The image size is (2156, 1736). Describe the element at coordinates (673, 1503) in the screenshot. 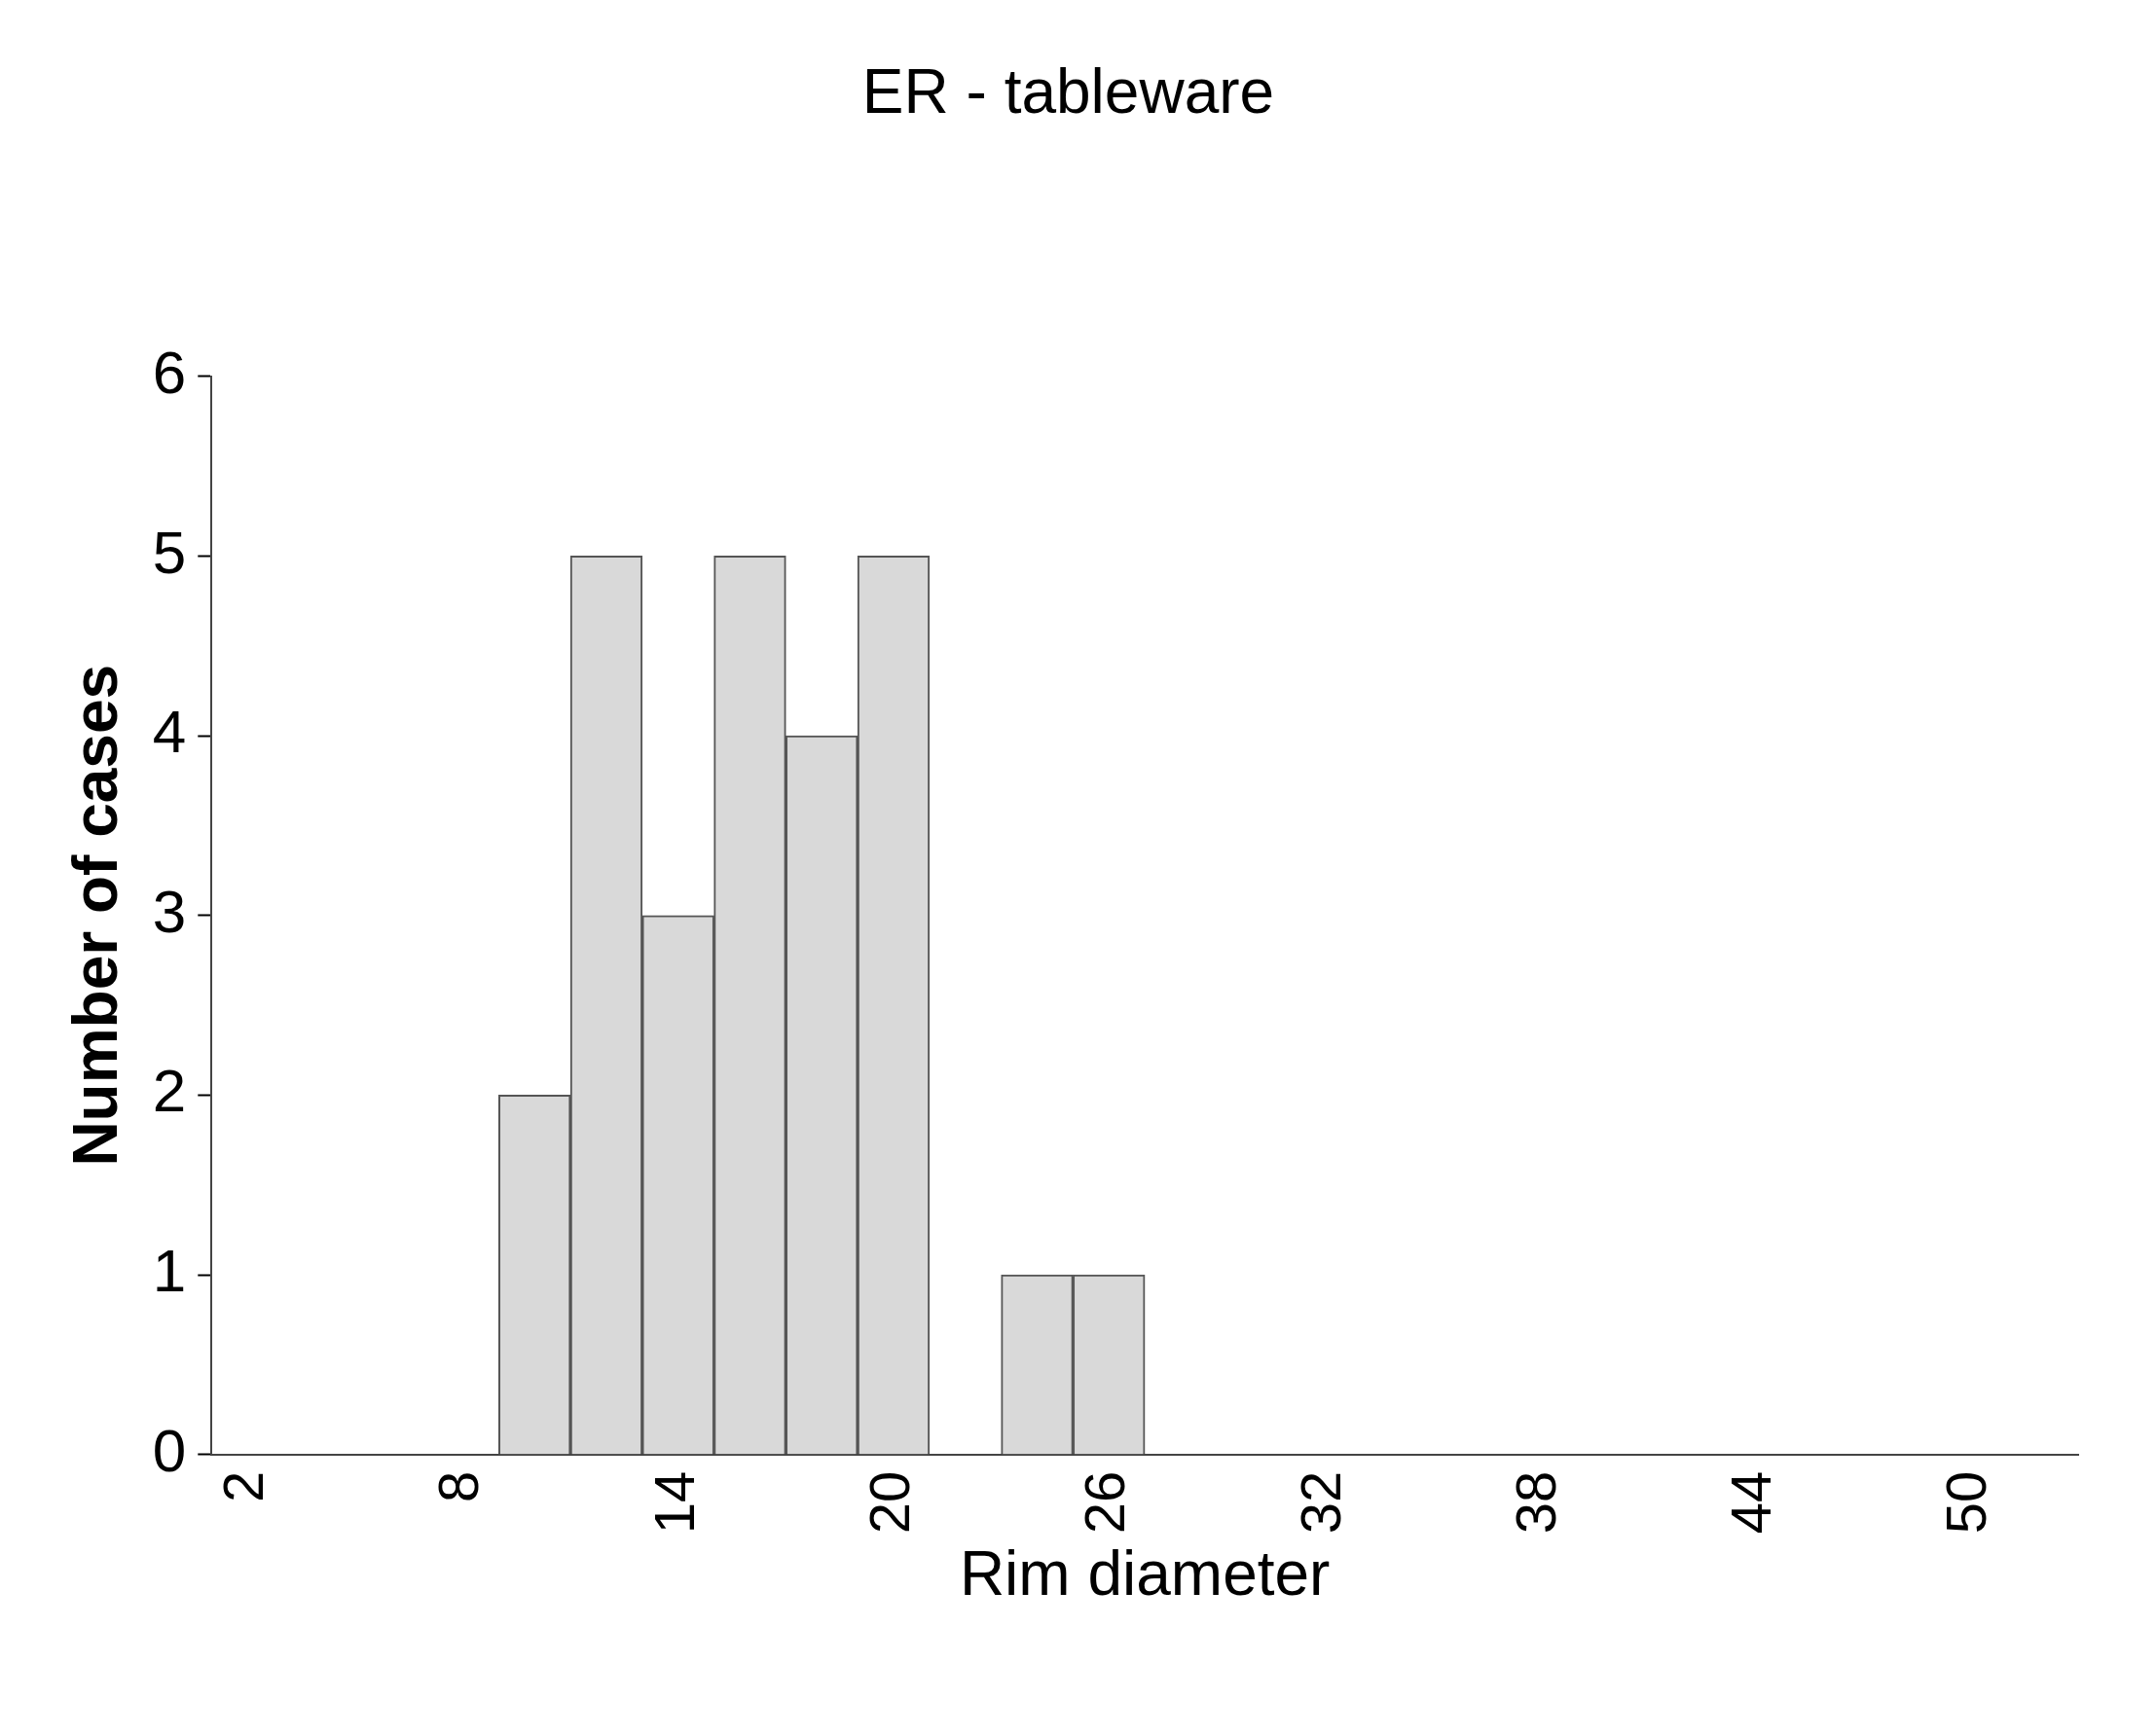

I see `x-tick-label: 14` at that location.